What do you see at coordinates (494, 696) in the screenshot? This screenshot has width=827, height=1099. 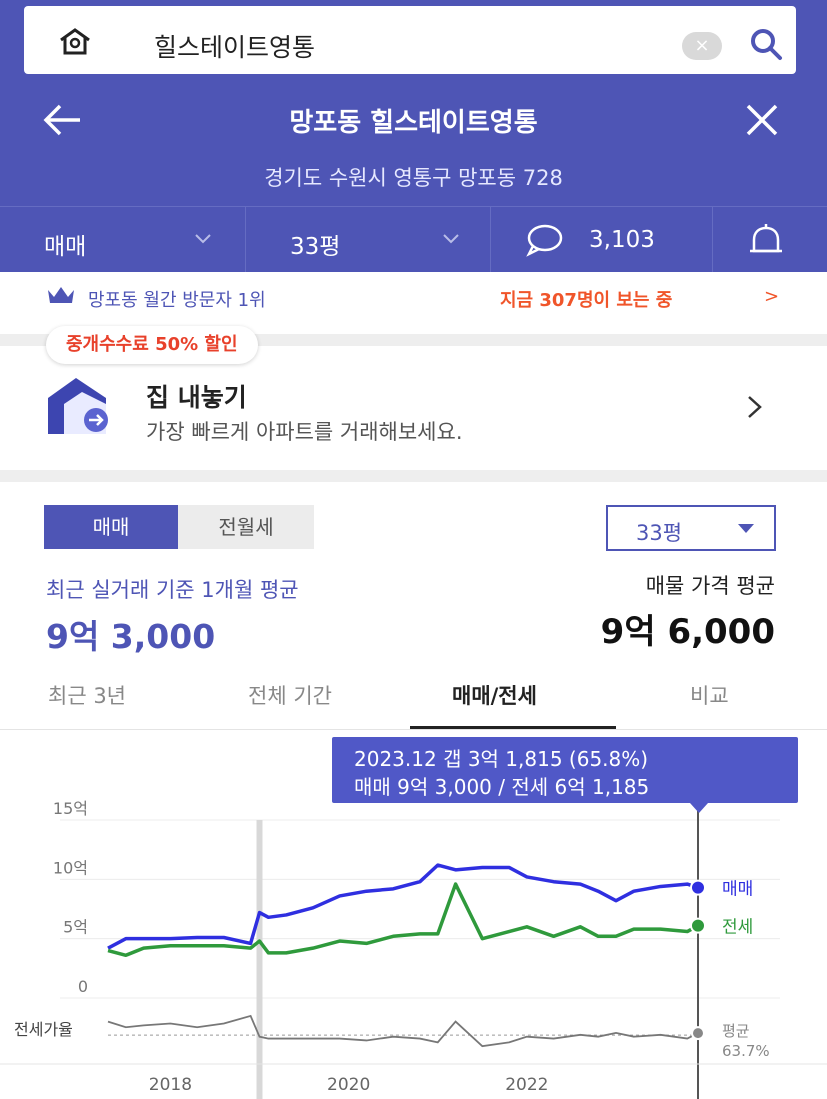 I see `tab-sale-jeonse: 매매/전세` at bounding box center [494, 696].